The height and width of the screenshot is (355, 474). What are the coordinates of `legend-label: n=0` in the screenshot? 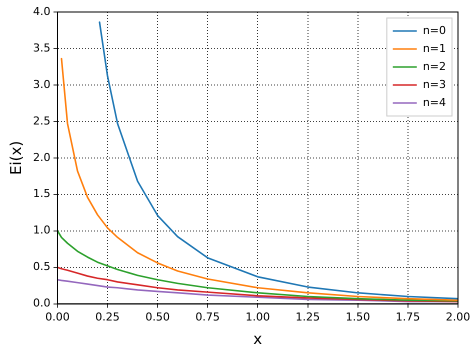 It's located at (434, 30).